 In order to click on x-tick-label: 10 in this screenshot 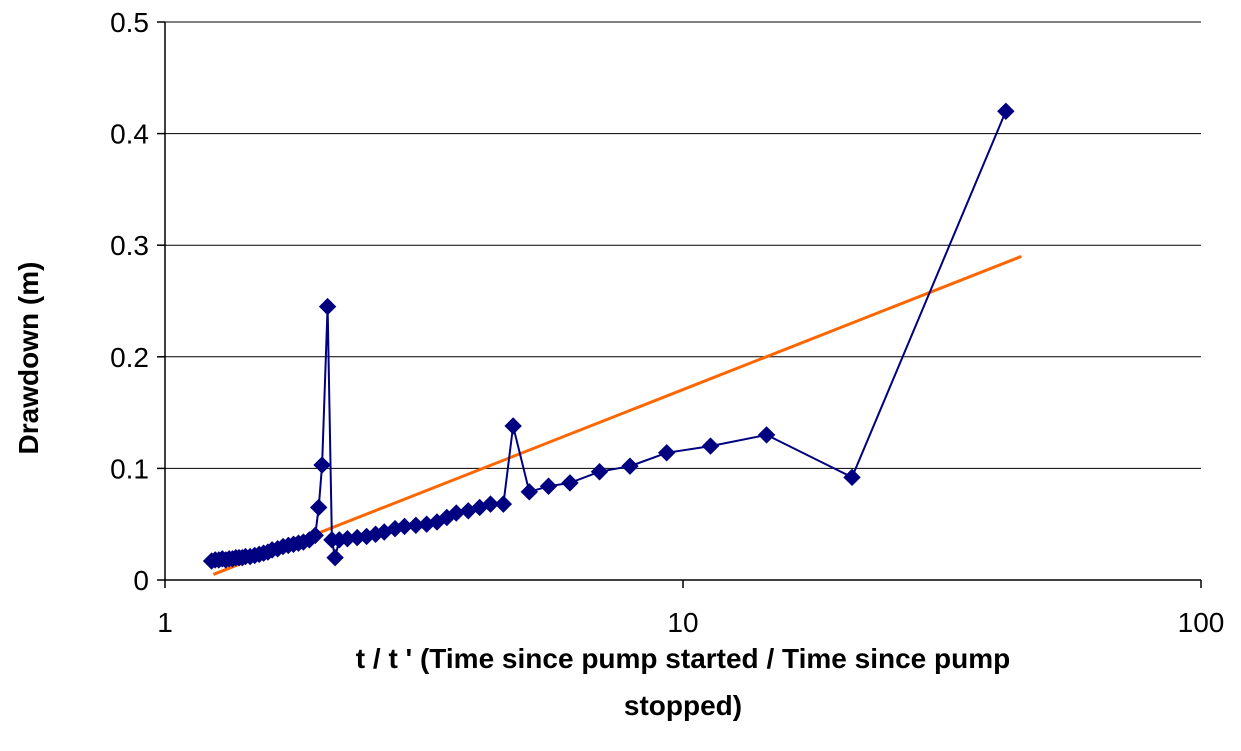, I will do `click(682, 622)`.